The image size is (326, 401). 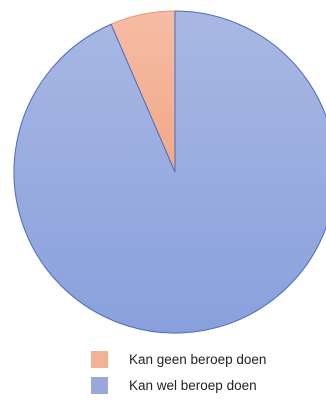 What do you see at coordinates (99, 359) in the screenshot?
I see `legend-swatch-geen` at bounding box center [99, 359].